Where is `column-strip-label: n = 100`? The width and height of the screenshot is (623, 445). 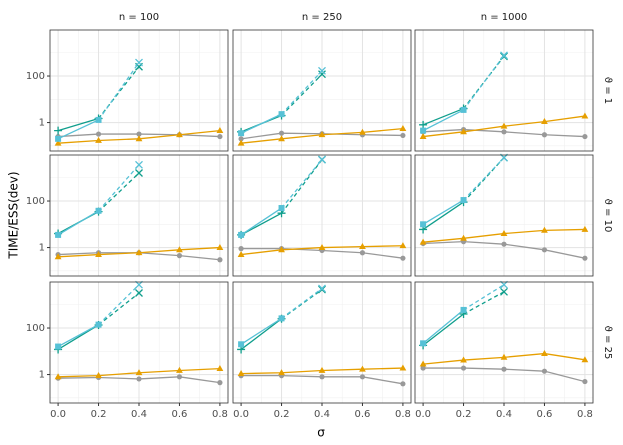
column-strip-label: n = 100 is located at coordinates (139, 17).